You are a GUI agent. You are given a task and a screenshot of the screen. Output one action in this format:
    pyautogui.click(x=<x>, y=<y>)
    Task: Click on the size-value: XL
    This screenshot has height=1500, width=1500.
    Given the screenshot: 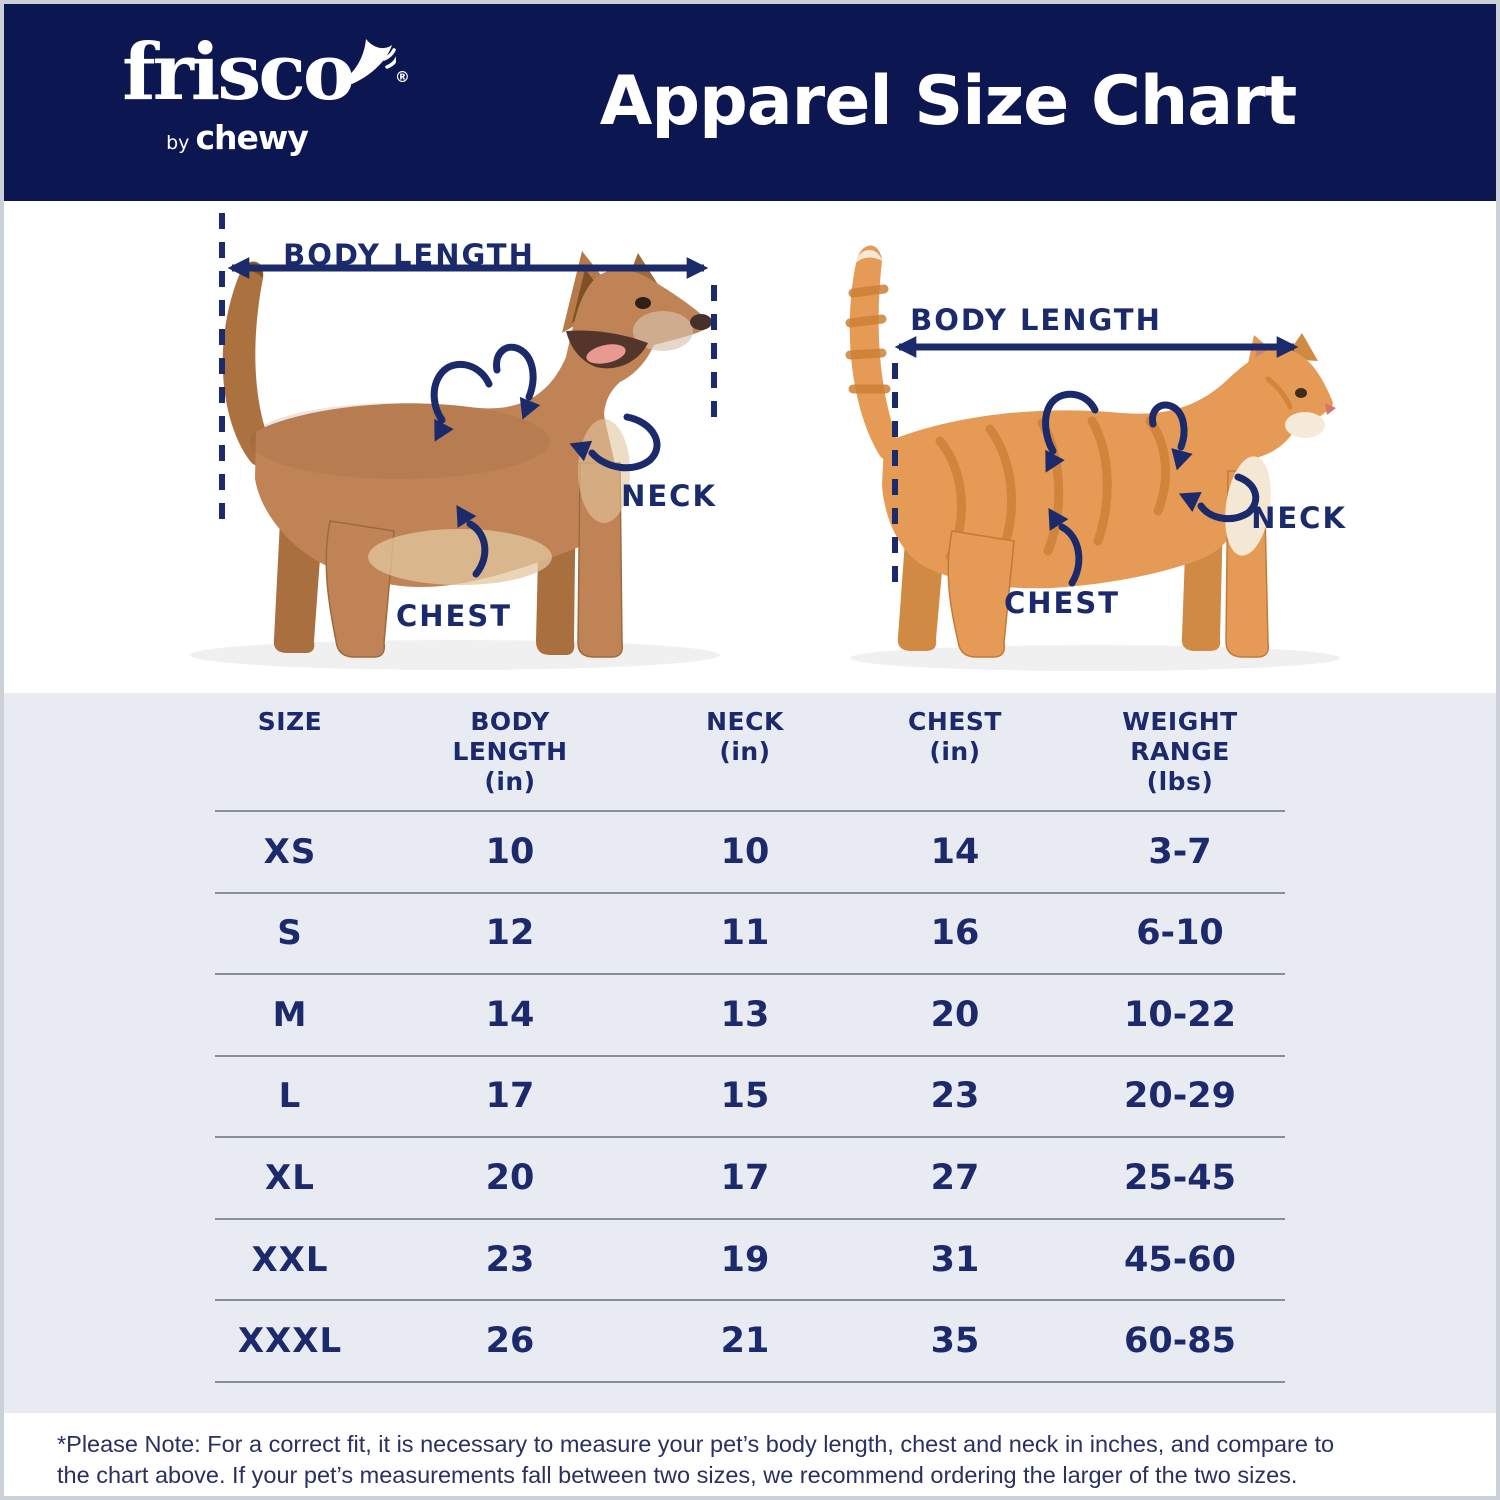 What is the action you would take?
    pyautogui.click(x=290, y=1178)
    